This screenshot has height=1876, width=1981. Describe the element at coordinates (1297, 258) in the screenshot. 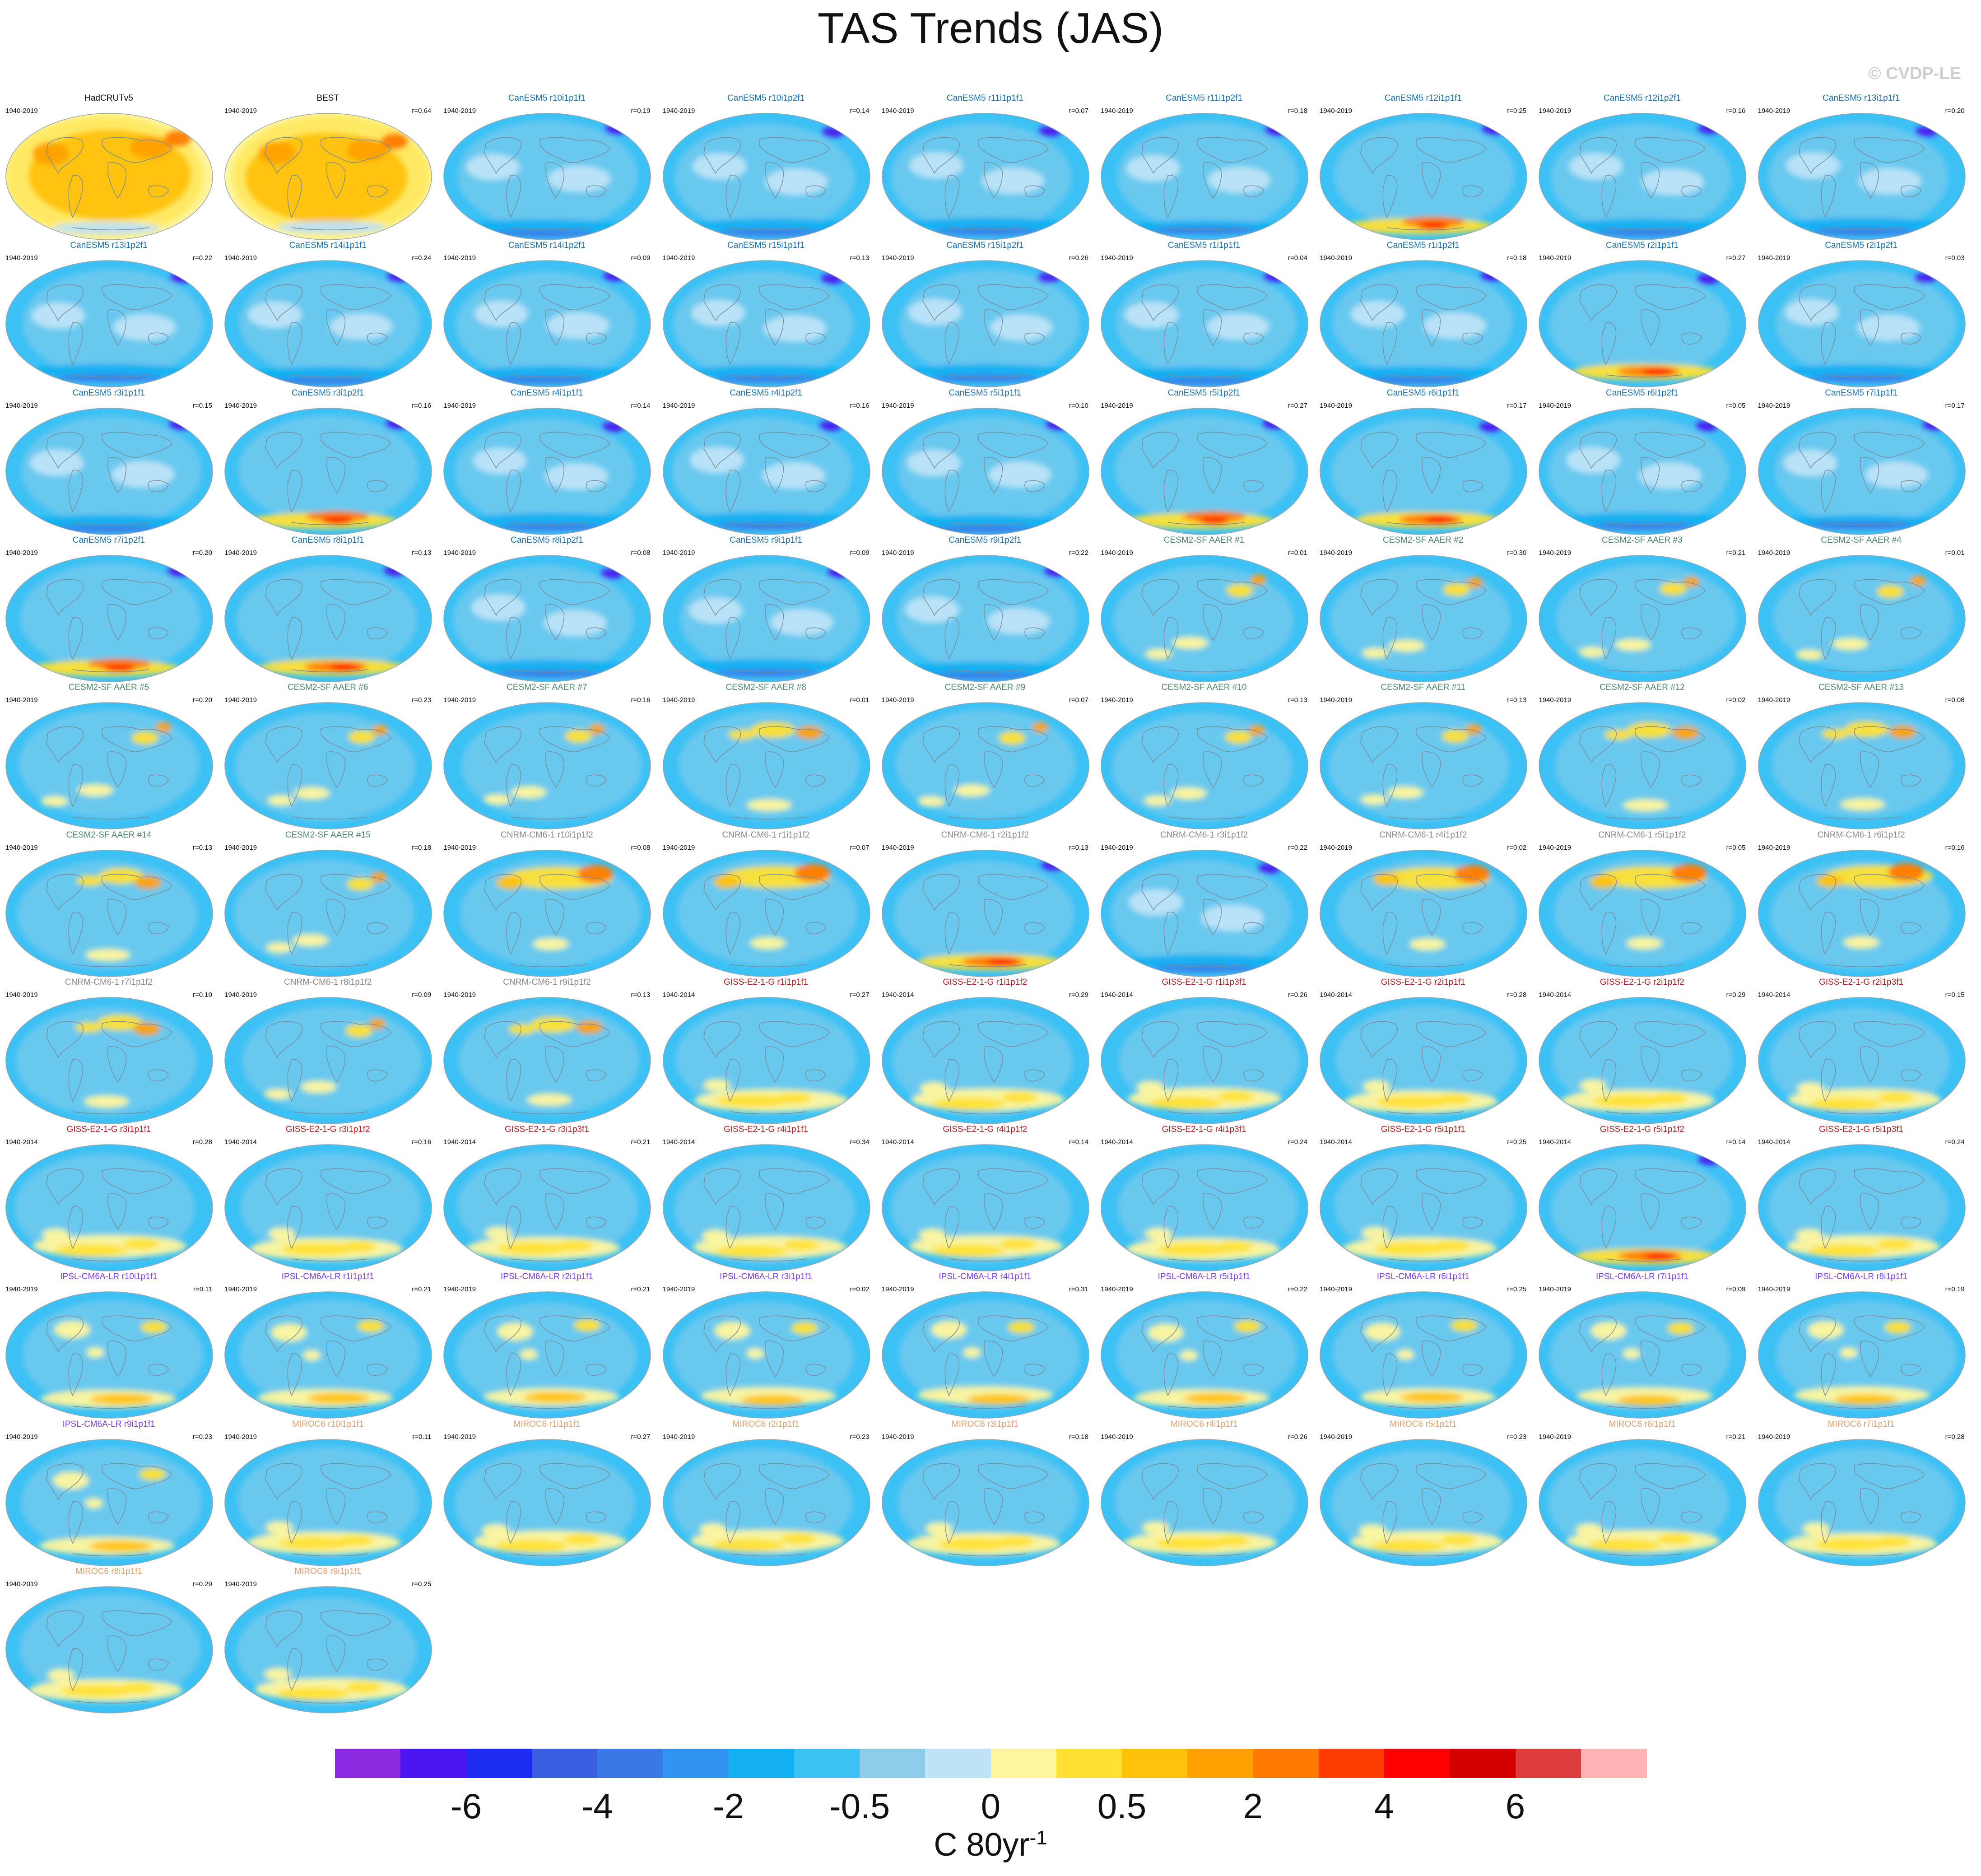

I see `panel-correlation: r=0.04` at that location.